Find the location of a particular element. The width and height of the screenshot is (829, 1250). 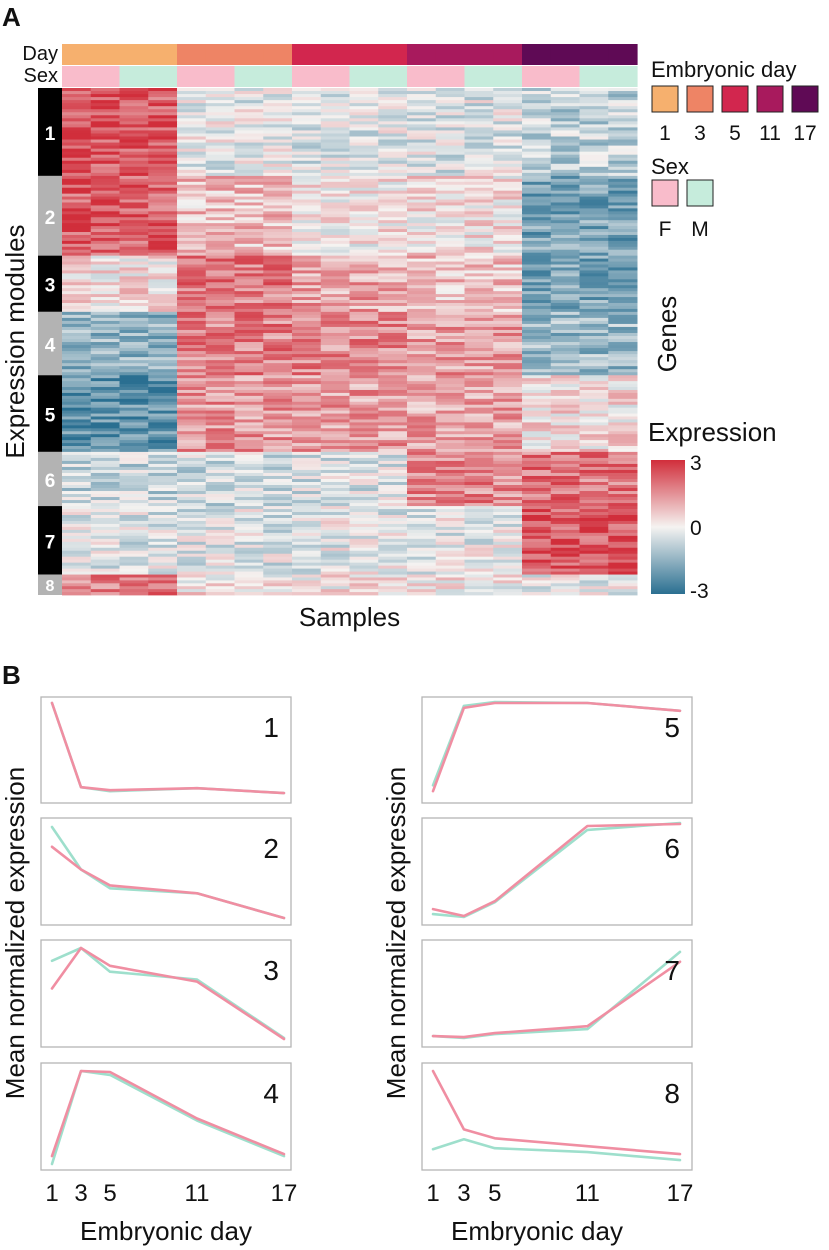

series-line-F is located at coordinates (168, 882).